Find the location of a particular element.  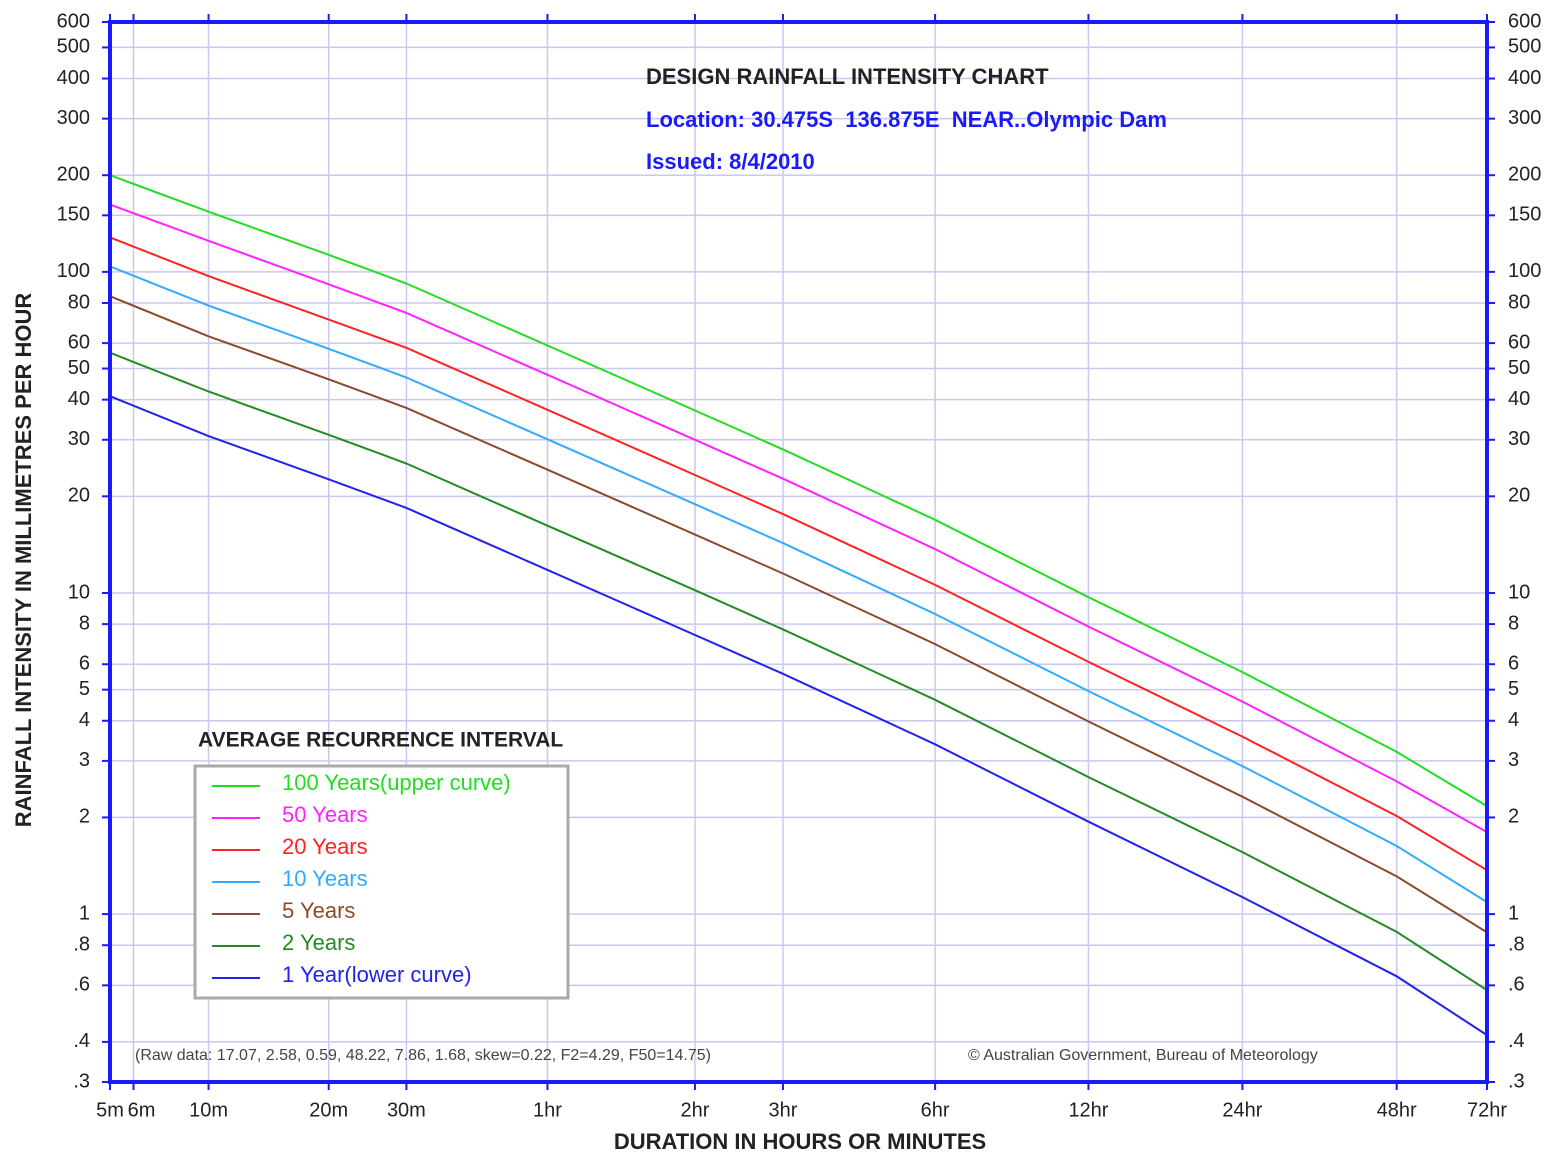

y-tick-label: 100 is located at coordinates (73, 271).